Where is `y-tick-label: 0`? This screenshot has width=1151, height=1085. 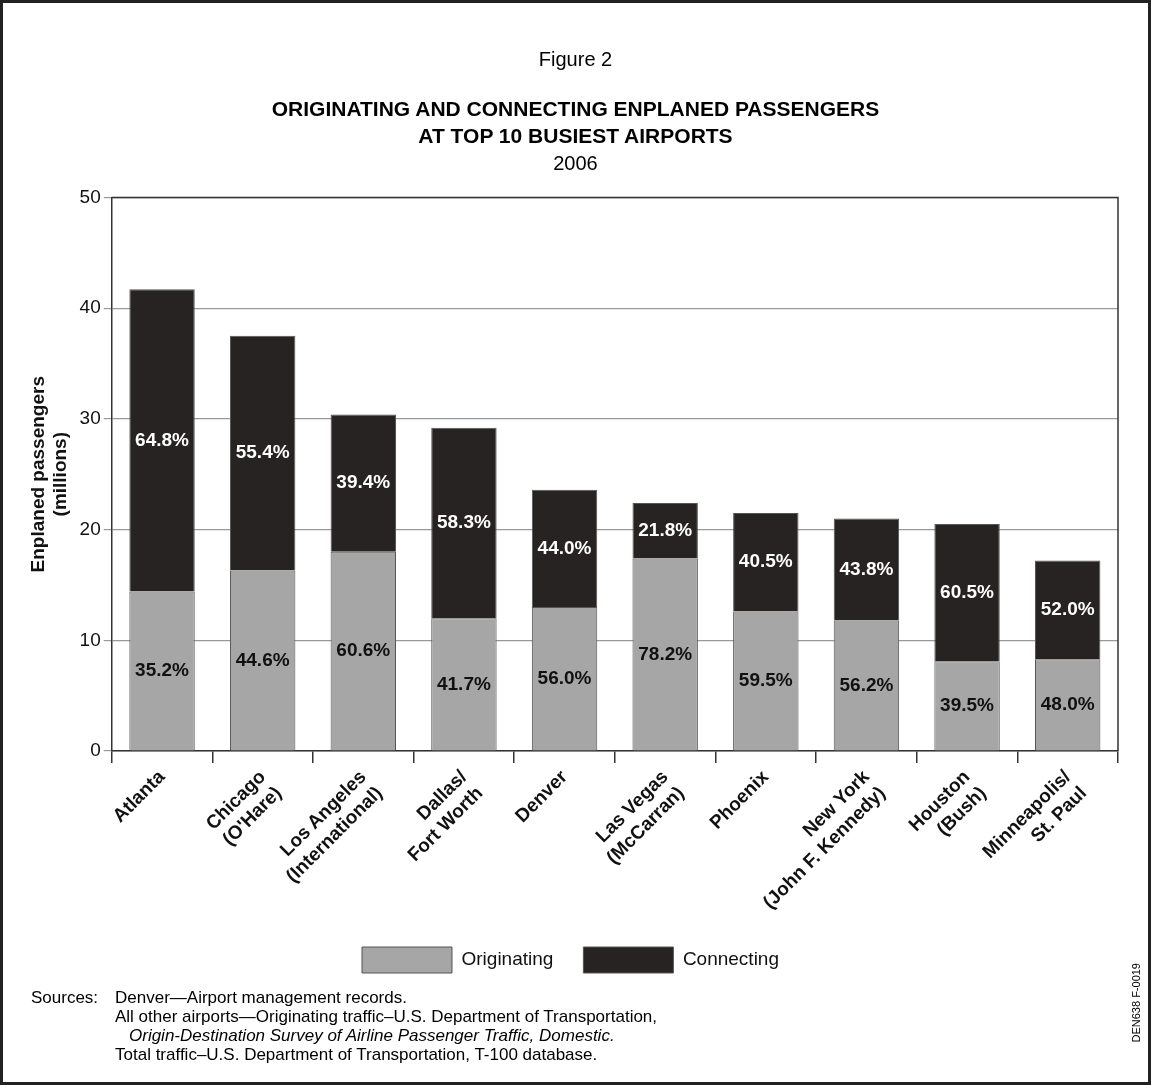
y-tick-label: 0 is located at coordinates (95, 750).